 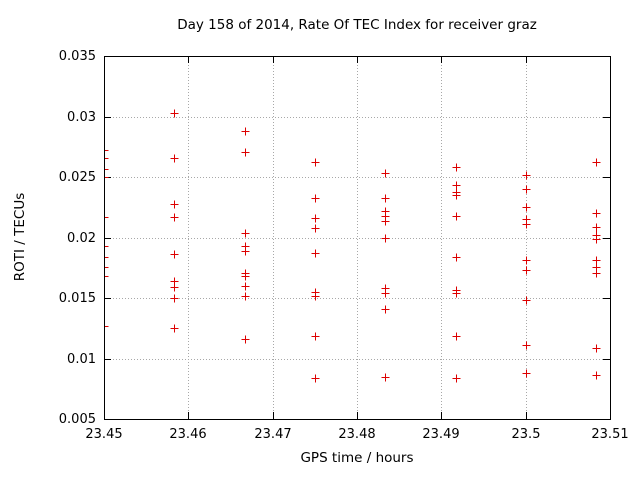 What do you see at coordinates (81, 117) in the screenshot?
I see `y-tick-label: 0.03` at bounding box center [81, 117].